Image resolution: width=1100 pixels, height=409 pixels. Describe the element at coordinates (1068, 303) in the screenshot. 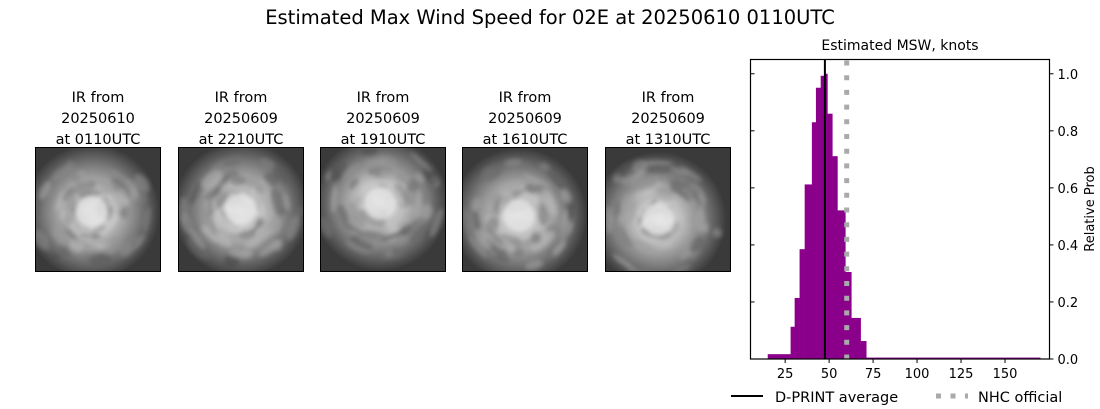

I see `y-tick-label: 0.2` at that location.